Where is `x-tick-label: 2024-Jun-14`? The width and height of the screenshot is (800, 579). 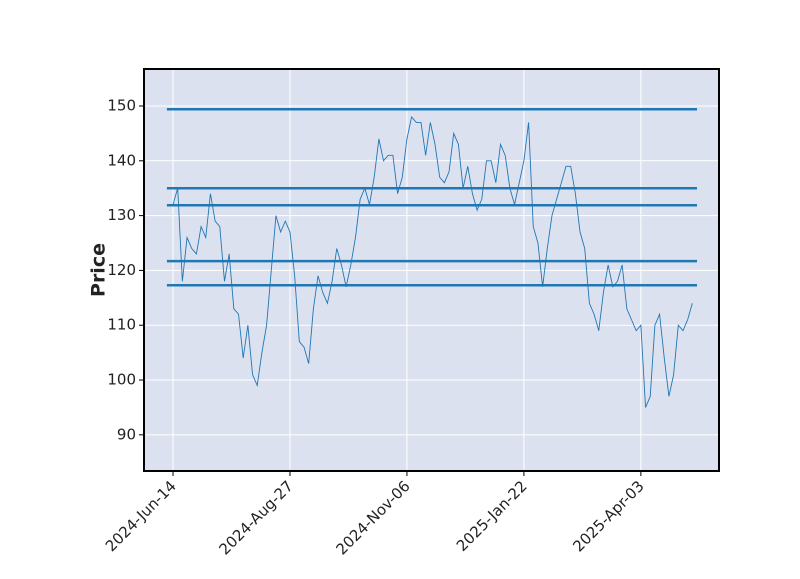
x-tick-label: 2024-Jun-14 is located at coordinates (141, 516).